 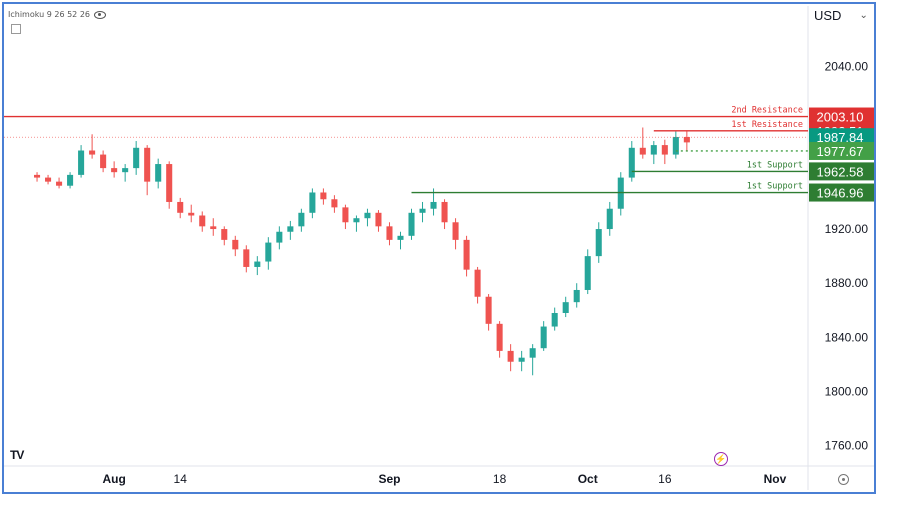 What do you see at coordinates (721, 459) in the screenshot?
I see `flash-icon: ⚡` at bounding box center [721, 459].